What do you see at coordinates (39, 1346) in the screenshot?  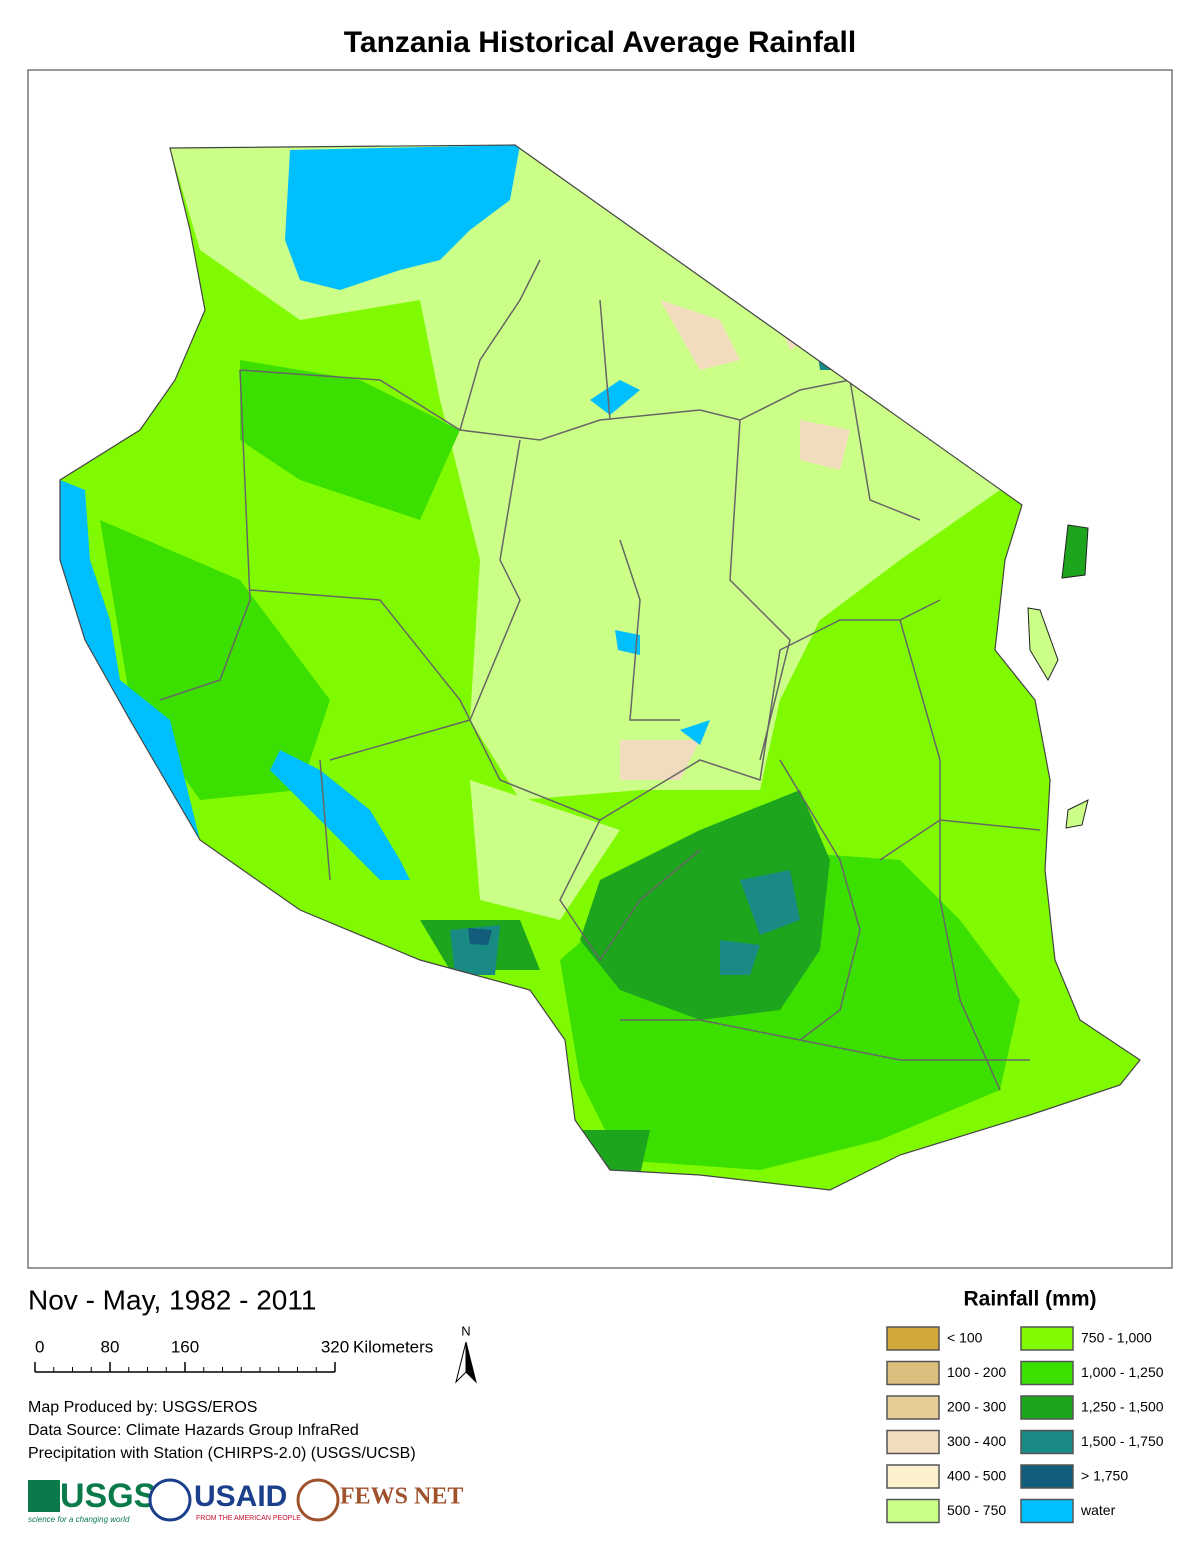 I see `scale-tick-label: 0` at bounding box center [39, 1346].